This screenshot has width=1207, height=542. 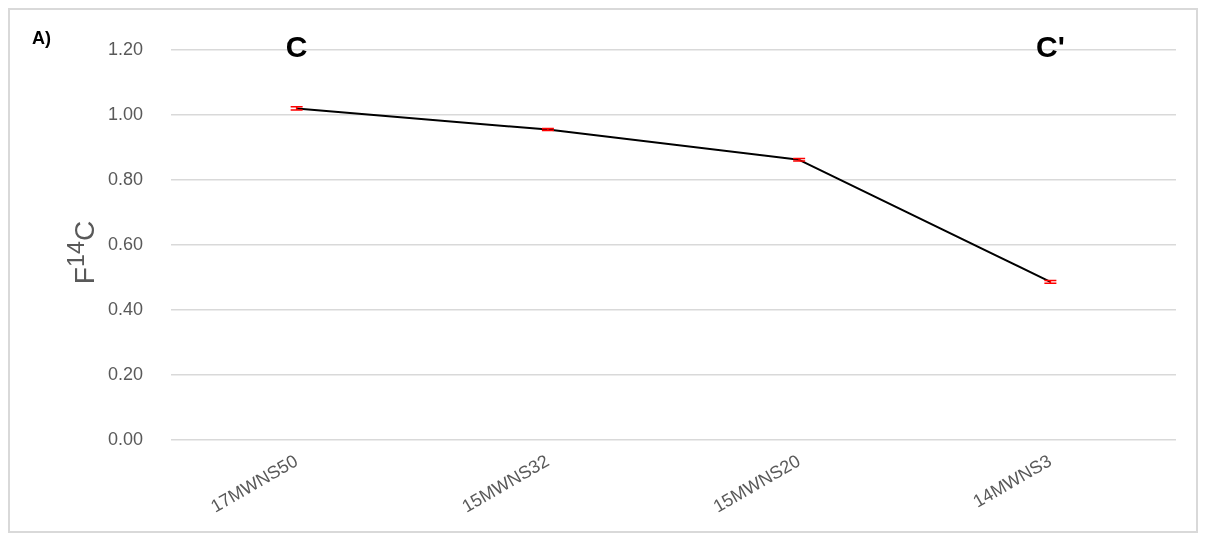 I want to click on text: A), so click(x=41, y=38).